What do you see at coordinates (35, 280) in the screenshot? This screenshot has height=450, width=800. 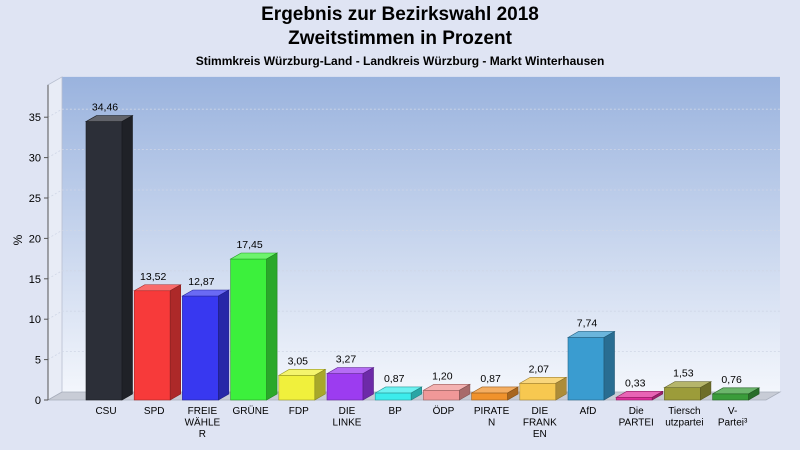 I see `y-tick-label: 15` at bounding box center [35, 280].